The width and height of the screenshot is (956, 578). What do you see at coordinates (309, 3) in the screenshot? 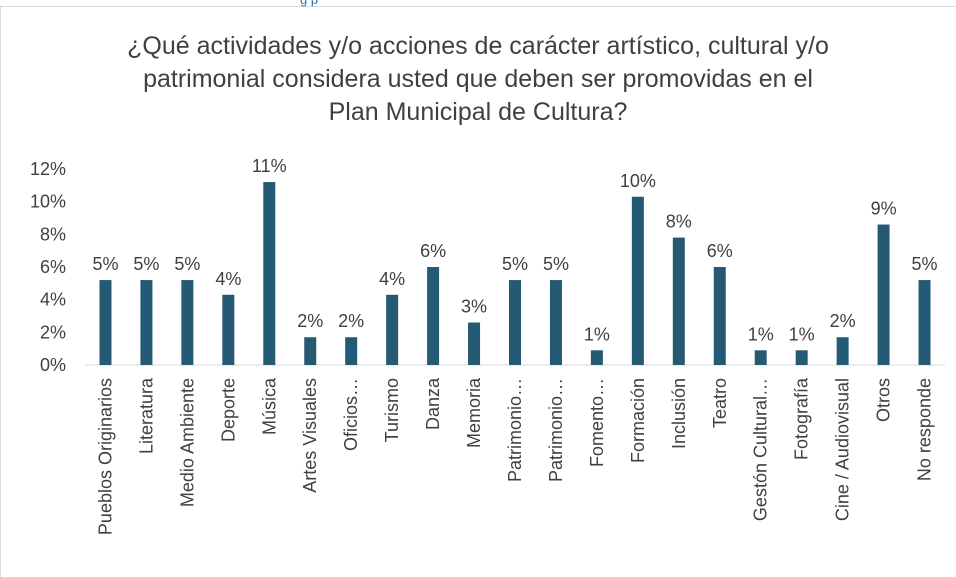
I see `top-fragment-text: g p` at bounding box center [309, 3].